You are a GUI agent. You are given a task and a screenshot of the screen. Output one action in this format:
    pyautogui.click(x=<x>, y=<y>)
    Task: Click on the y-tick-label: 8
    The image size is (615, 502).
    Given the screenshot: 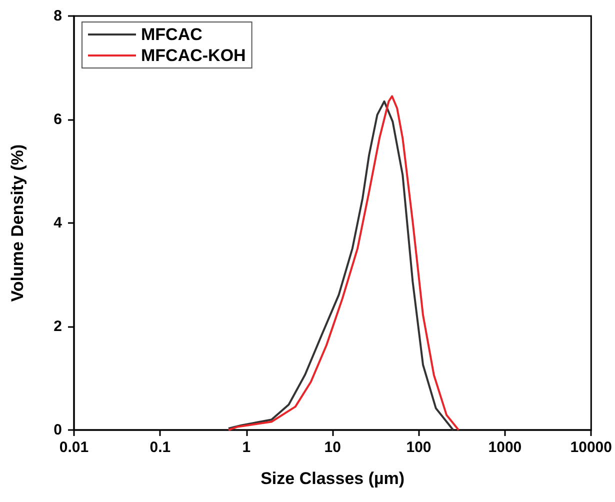 What is the action you would take?
    pyautogui.click(x=58, y=16)
    